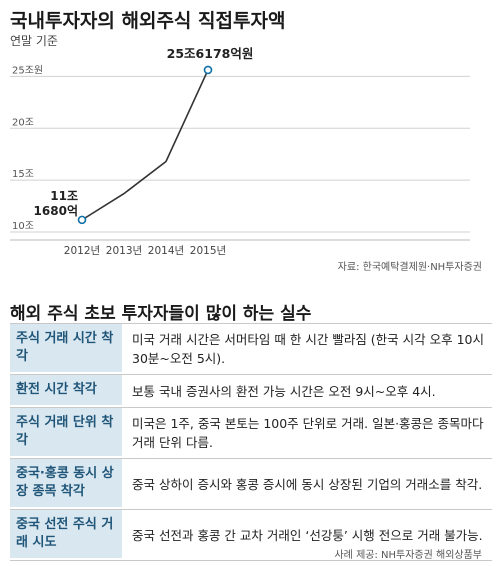  I want to click on chart-subtitle: 연말 기준, so click(34, 41).